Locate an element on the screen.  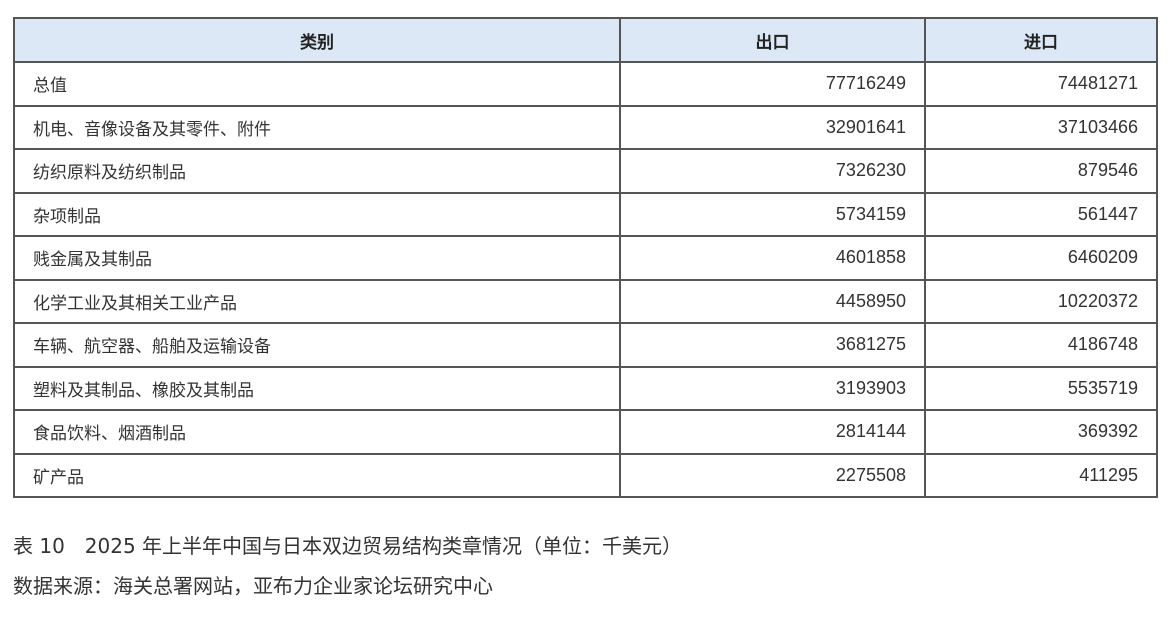
table-row: 食品饮料、烟酒制品 2814144 369392 is located at coordinates (585, 432).